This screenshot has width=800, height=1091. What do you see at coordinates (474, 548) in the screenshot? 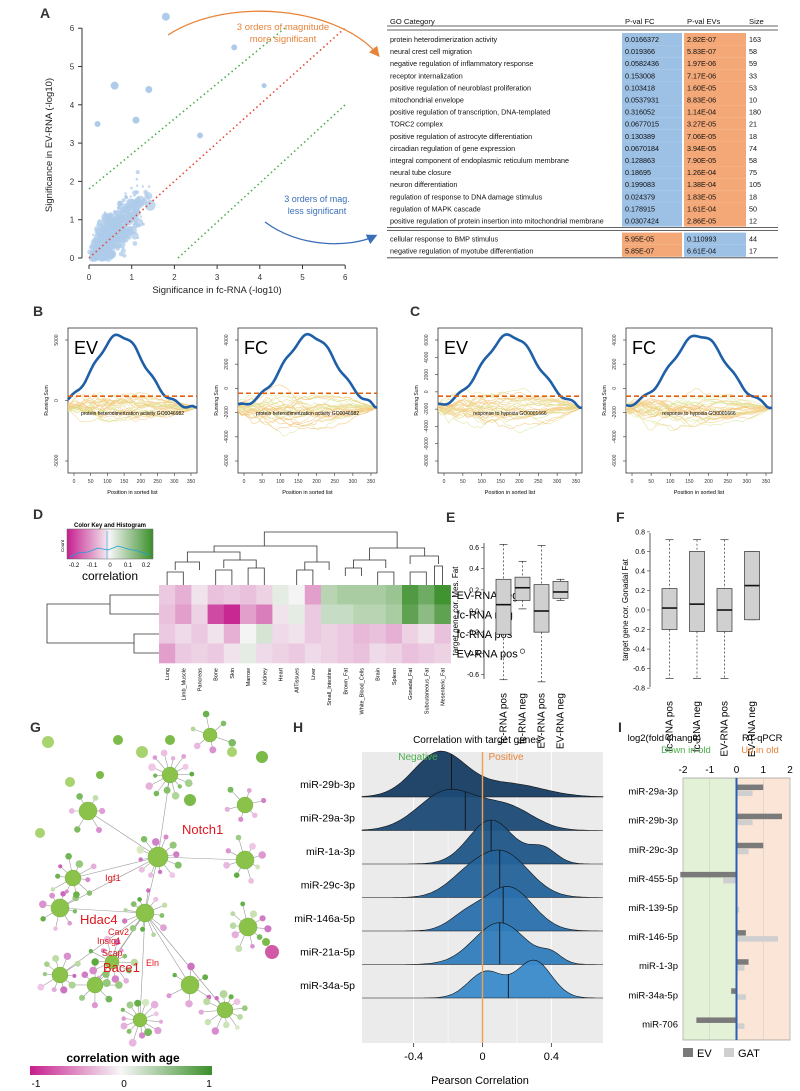
I see `box-y-tick-label: 0.6` at bounding box center [474, 548].